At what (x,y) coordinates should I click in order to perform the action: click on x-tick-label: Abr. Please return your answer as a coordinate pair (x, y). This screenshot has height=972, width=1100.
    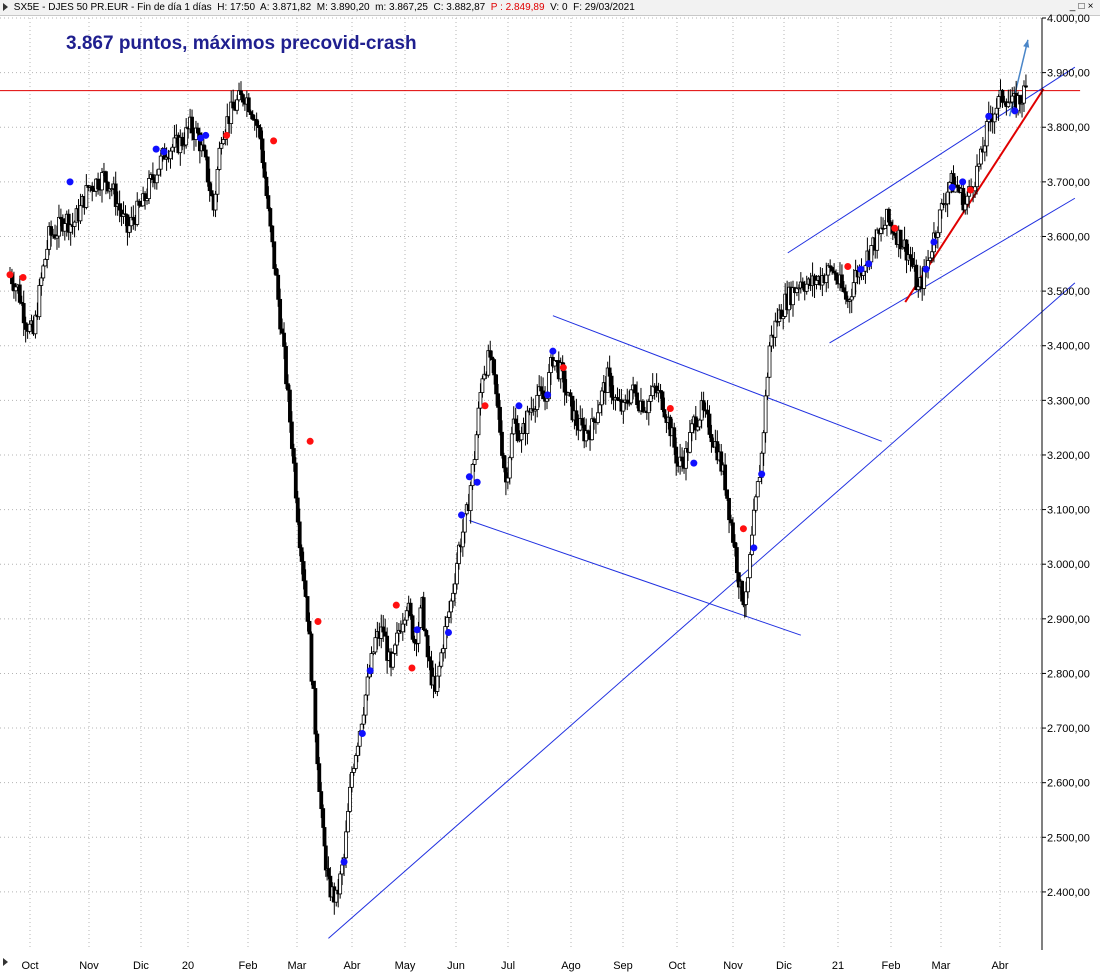
    Looking at the image, I should click on (351, 966).